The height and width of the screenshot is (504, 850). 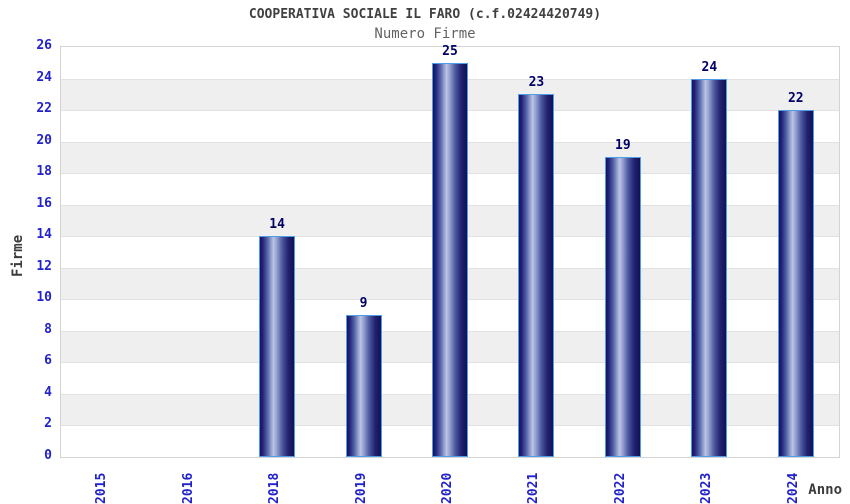 What do you see at coordinates (363, 304) in the screenshot?
I see `bar-value-label: 9` at bounding box center [363, 304].